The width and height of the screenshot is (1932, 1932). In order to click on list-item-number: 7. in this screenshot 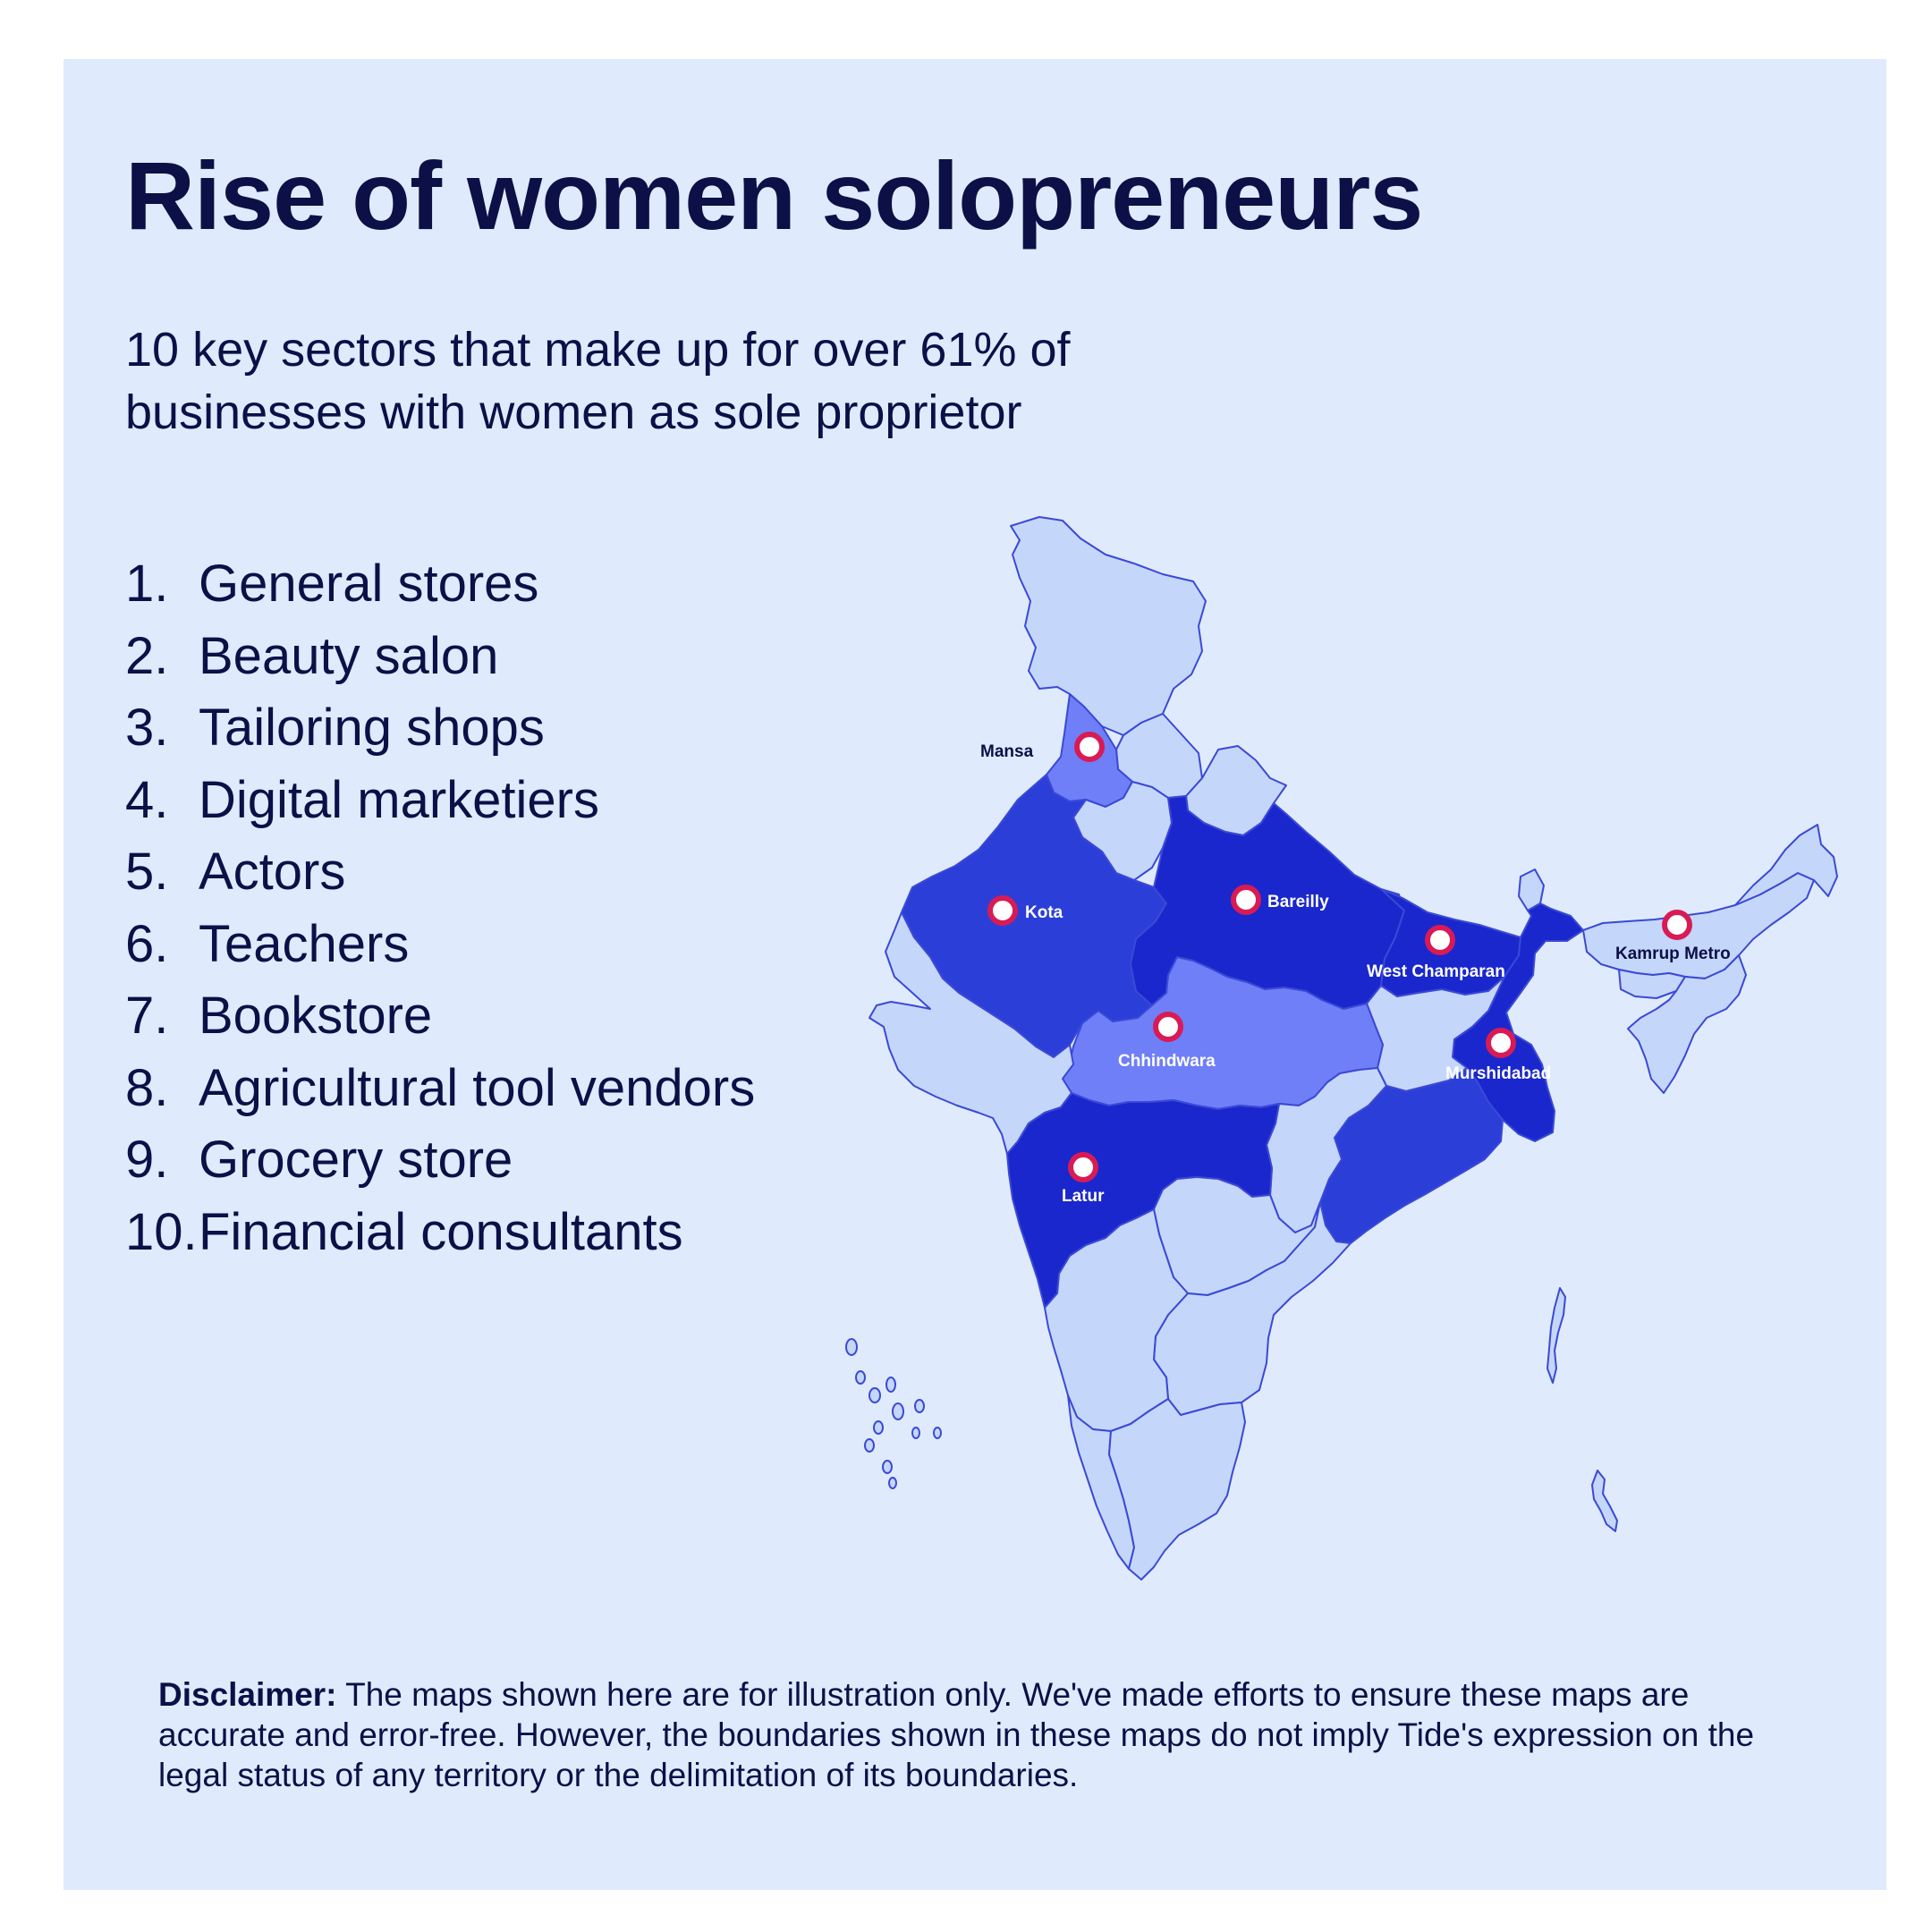, I will do `click(147, 1016)`.